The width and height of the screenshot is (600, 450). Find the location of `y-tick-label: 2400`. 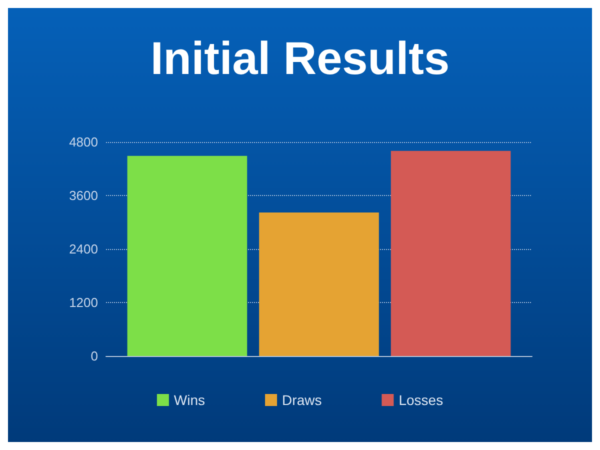

y-tick-label: 2400 is located at coordinates (83, 249).